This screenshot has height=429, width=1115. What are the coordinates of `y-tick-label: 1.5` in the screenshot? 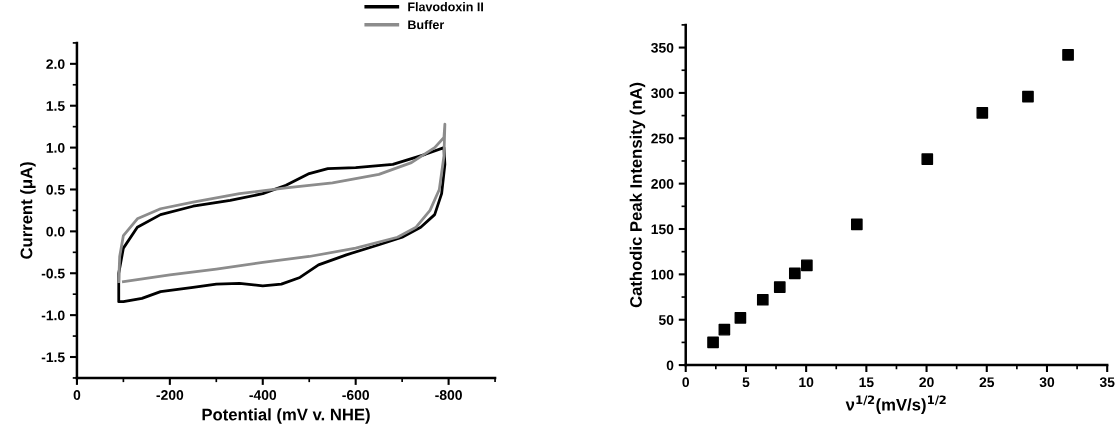 It's located at (55, 106).